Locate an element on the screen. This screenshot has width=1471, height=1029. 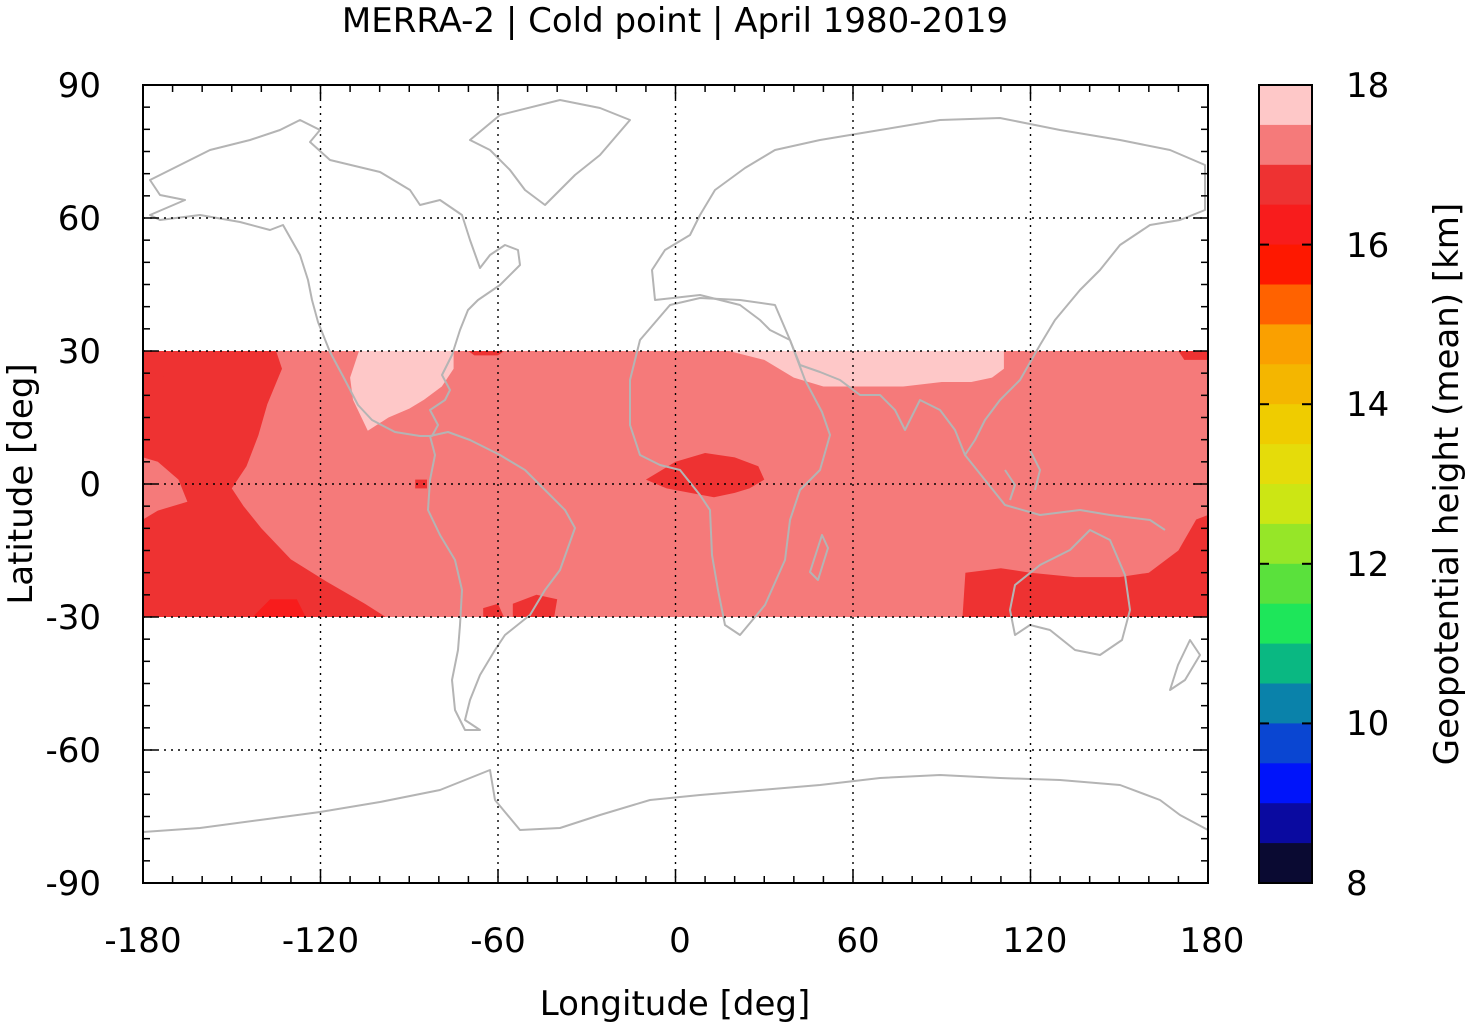
x-tick-label: 60 is located at coordinates (857, 941).